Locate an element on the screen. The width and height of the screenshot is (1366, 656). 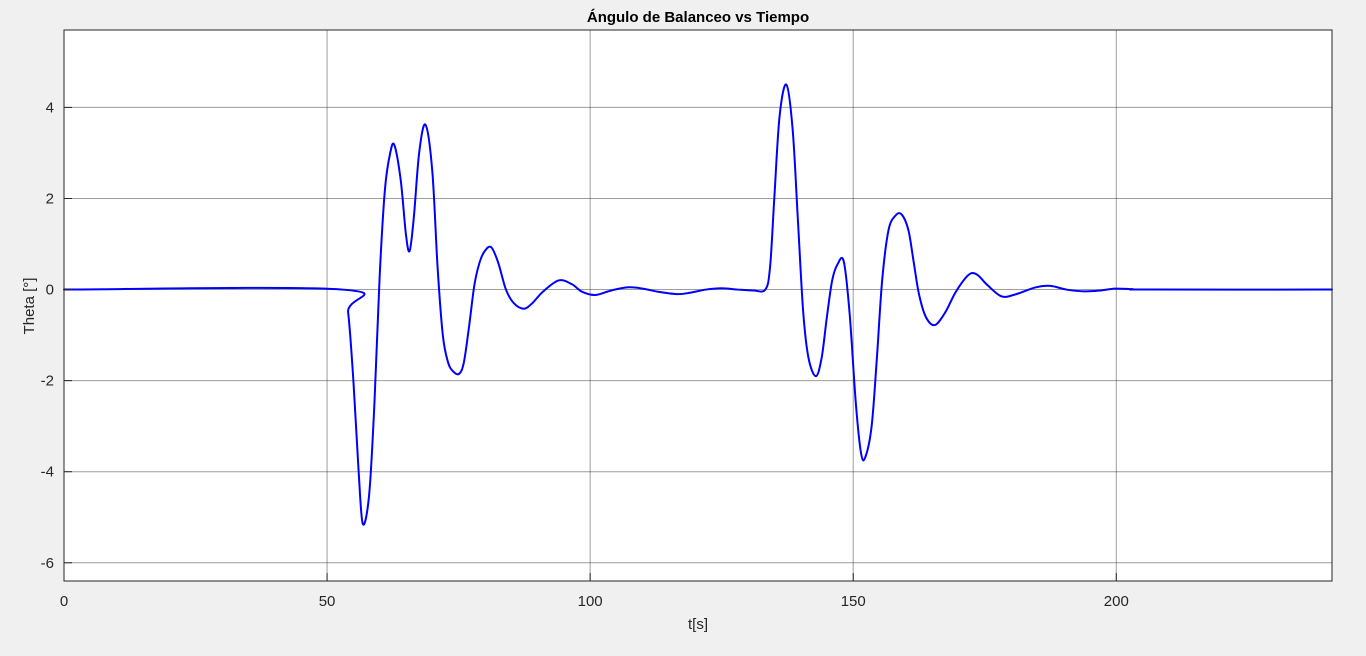
x-tick-label: 50 is located at coordinates (327, 601).